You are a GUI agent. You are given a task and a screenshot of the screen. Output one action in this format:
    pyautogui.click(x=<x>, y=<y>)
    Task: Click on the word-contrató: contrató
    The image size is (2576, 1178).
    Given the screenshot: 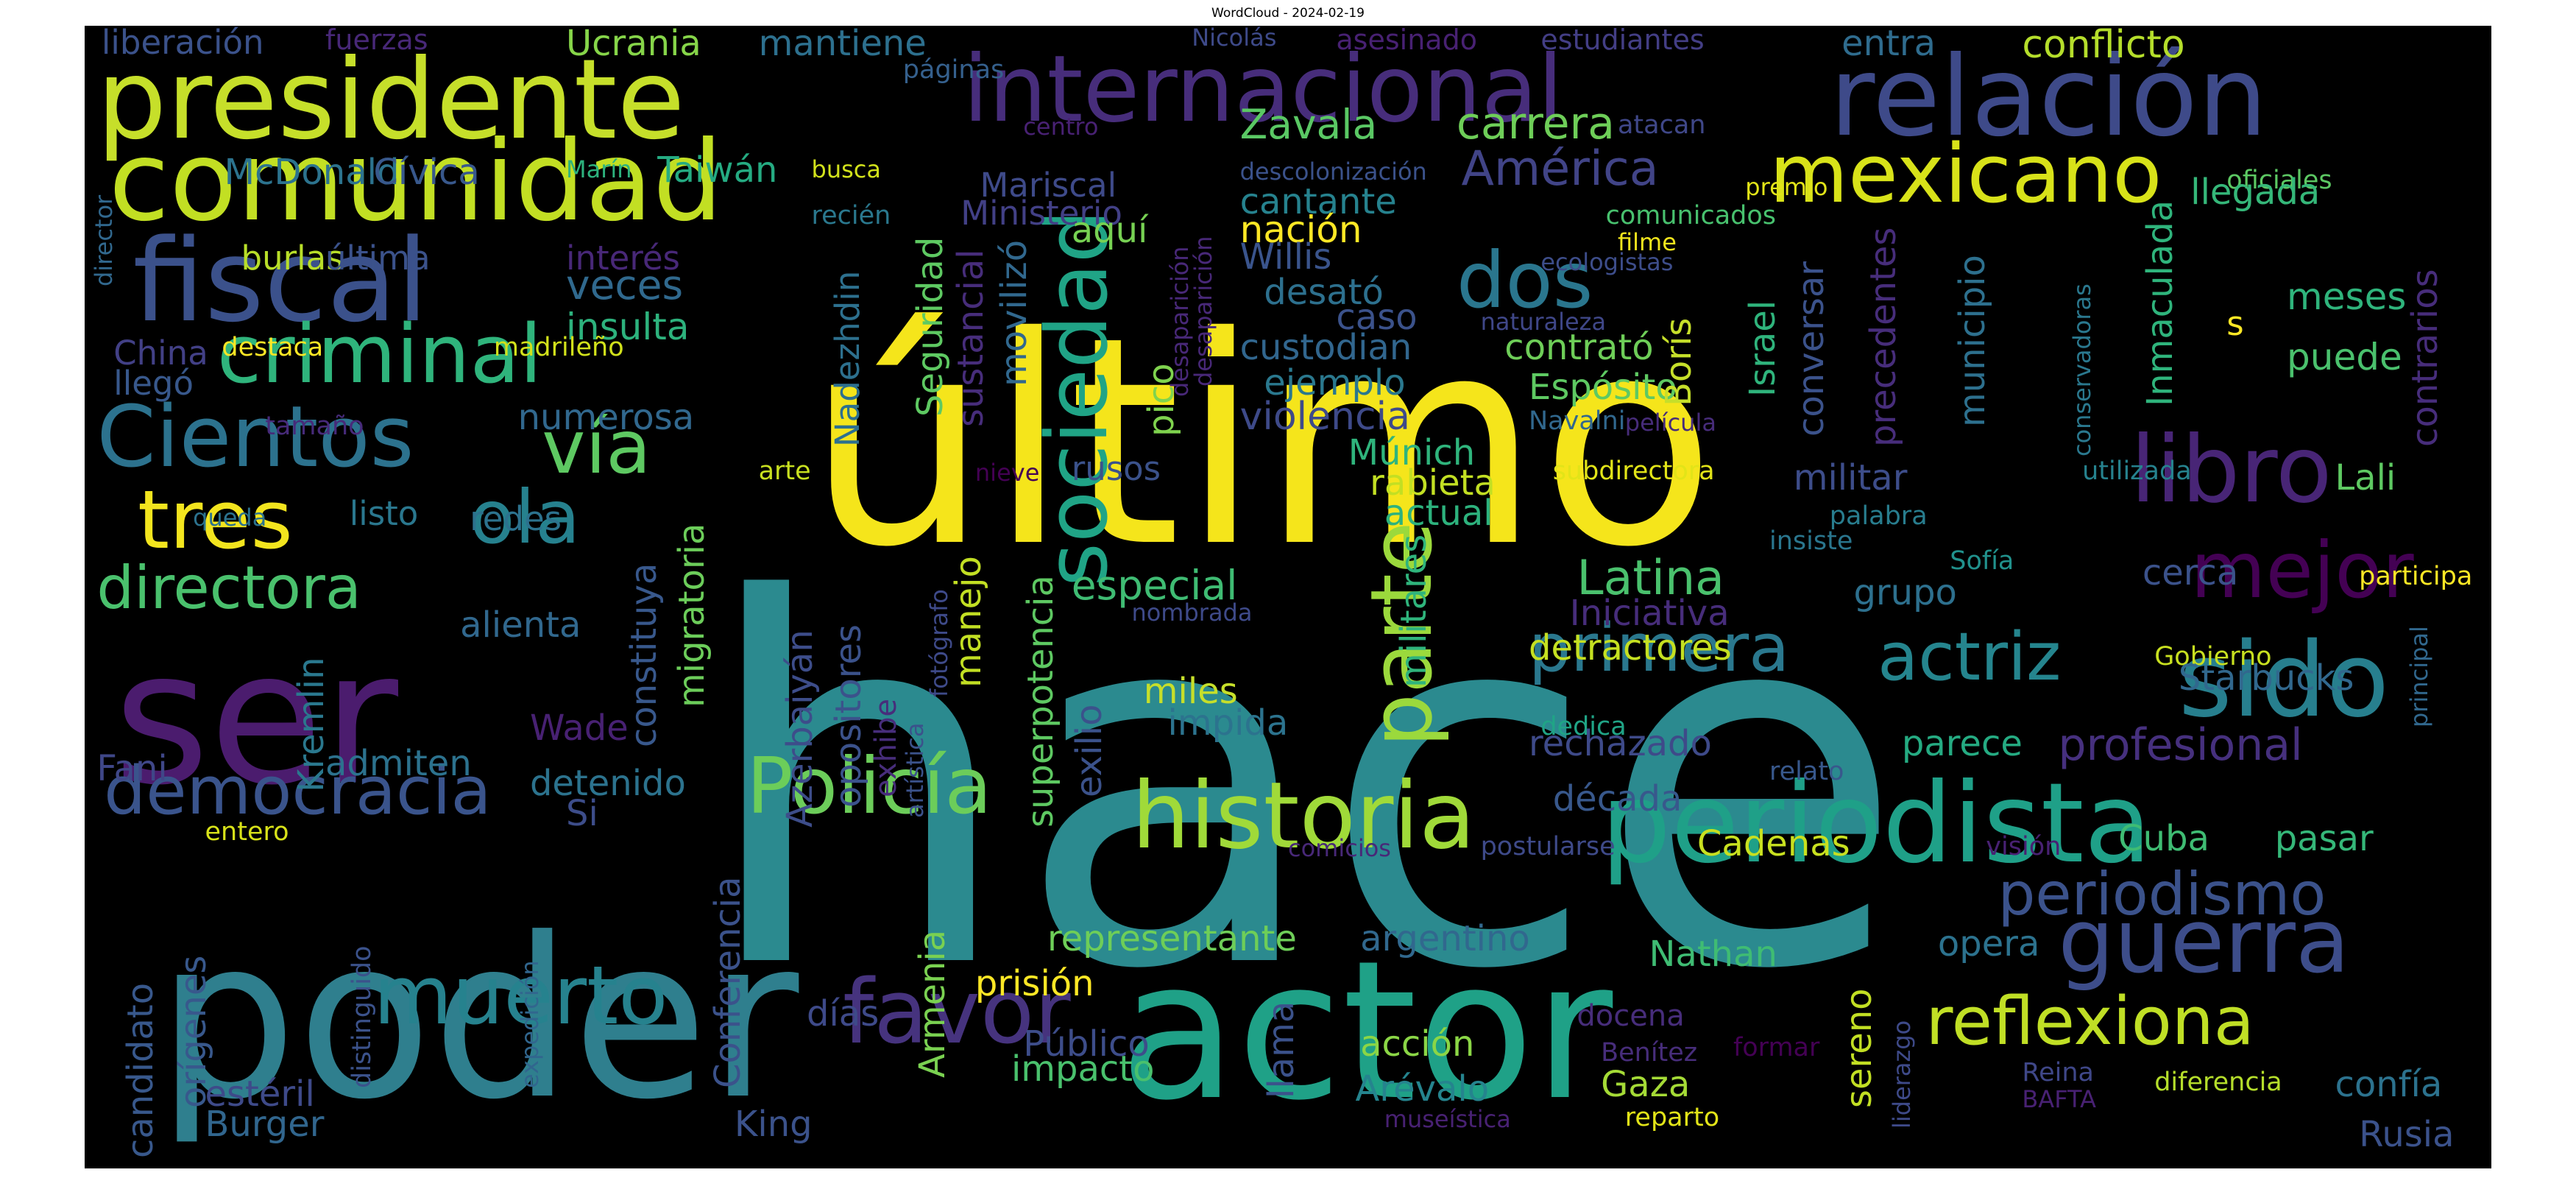 What is the action you would take?
    pyautogui.click(x=1579, y=347)
    